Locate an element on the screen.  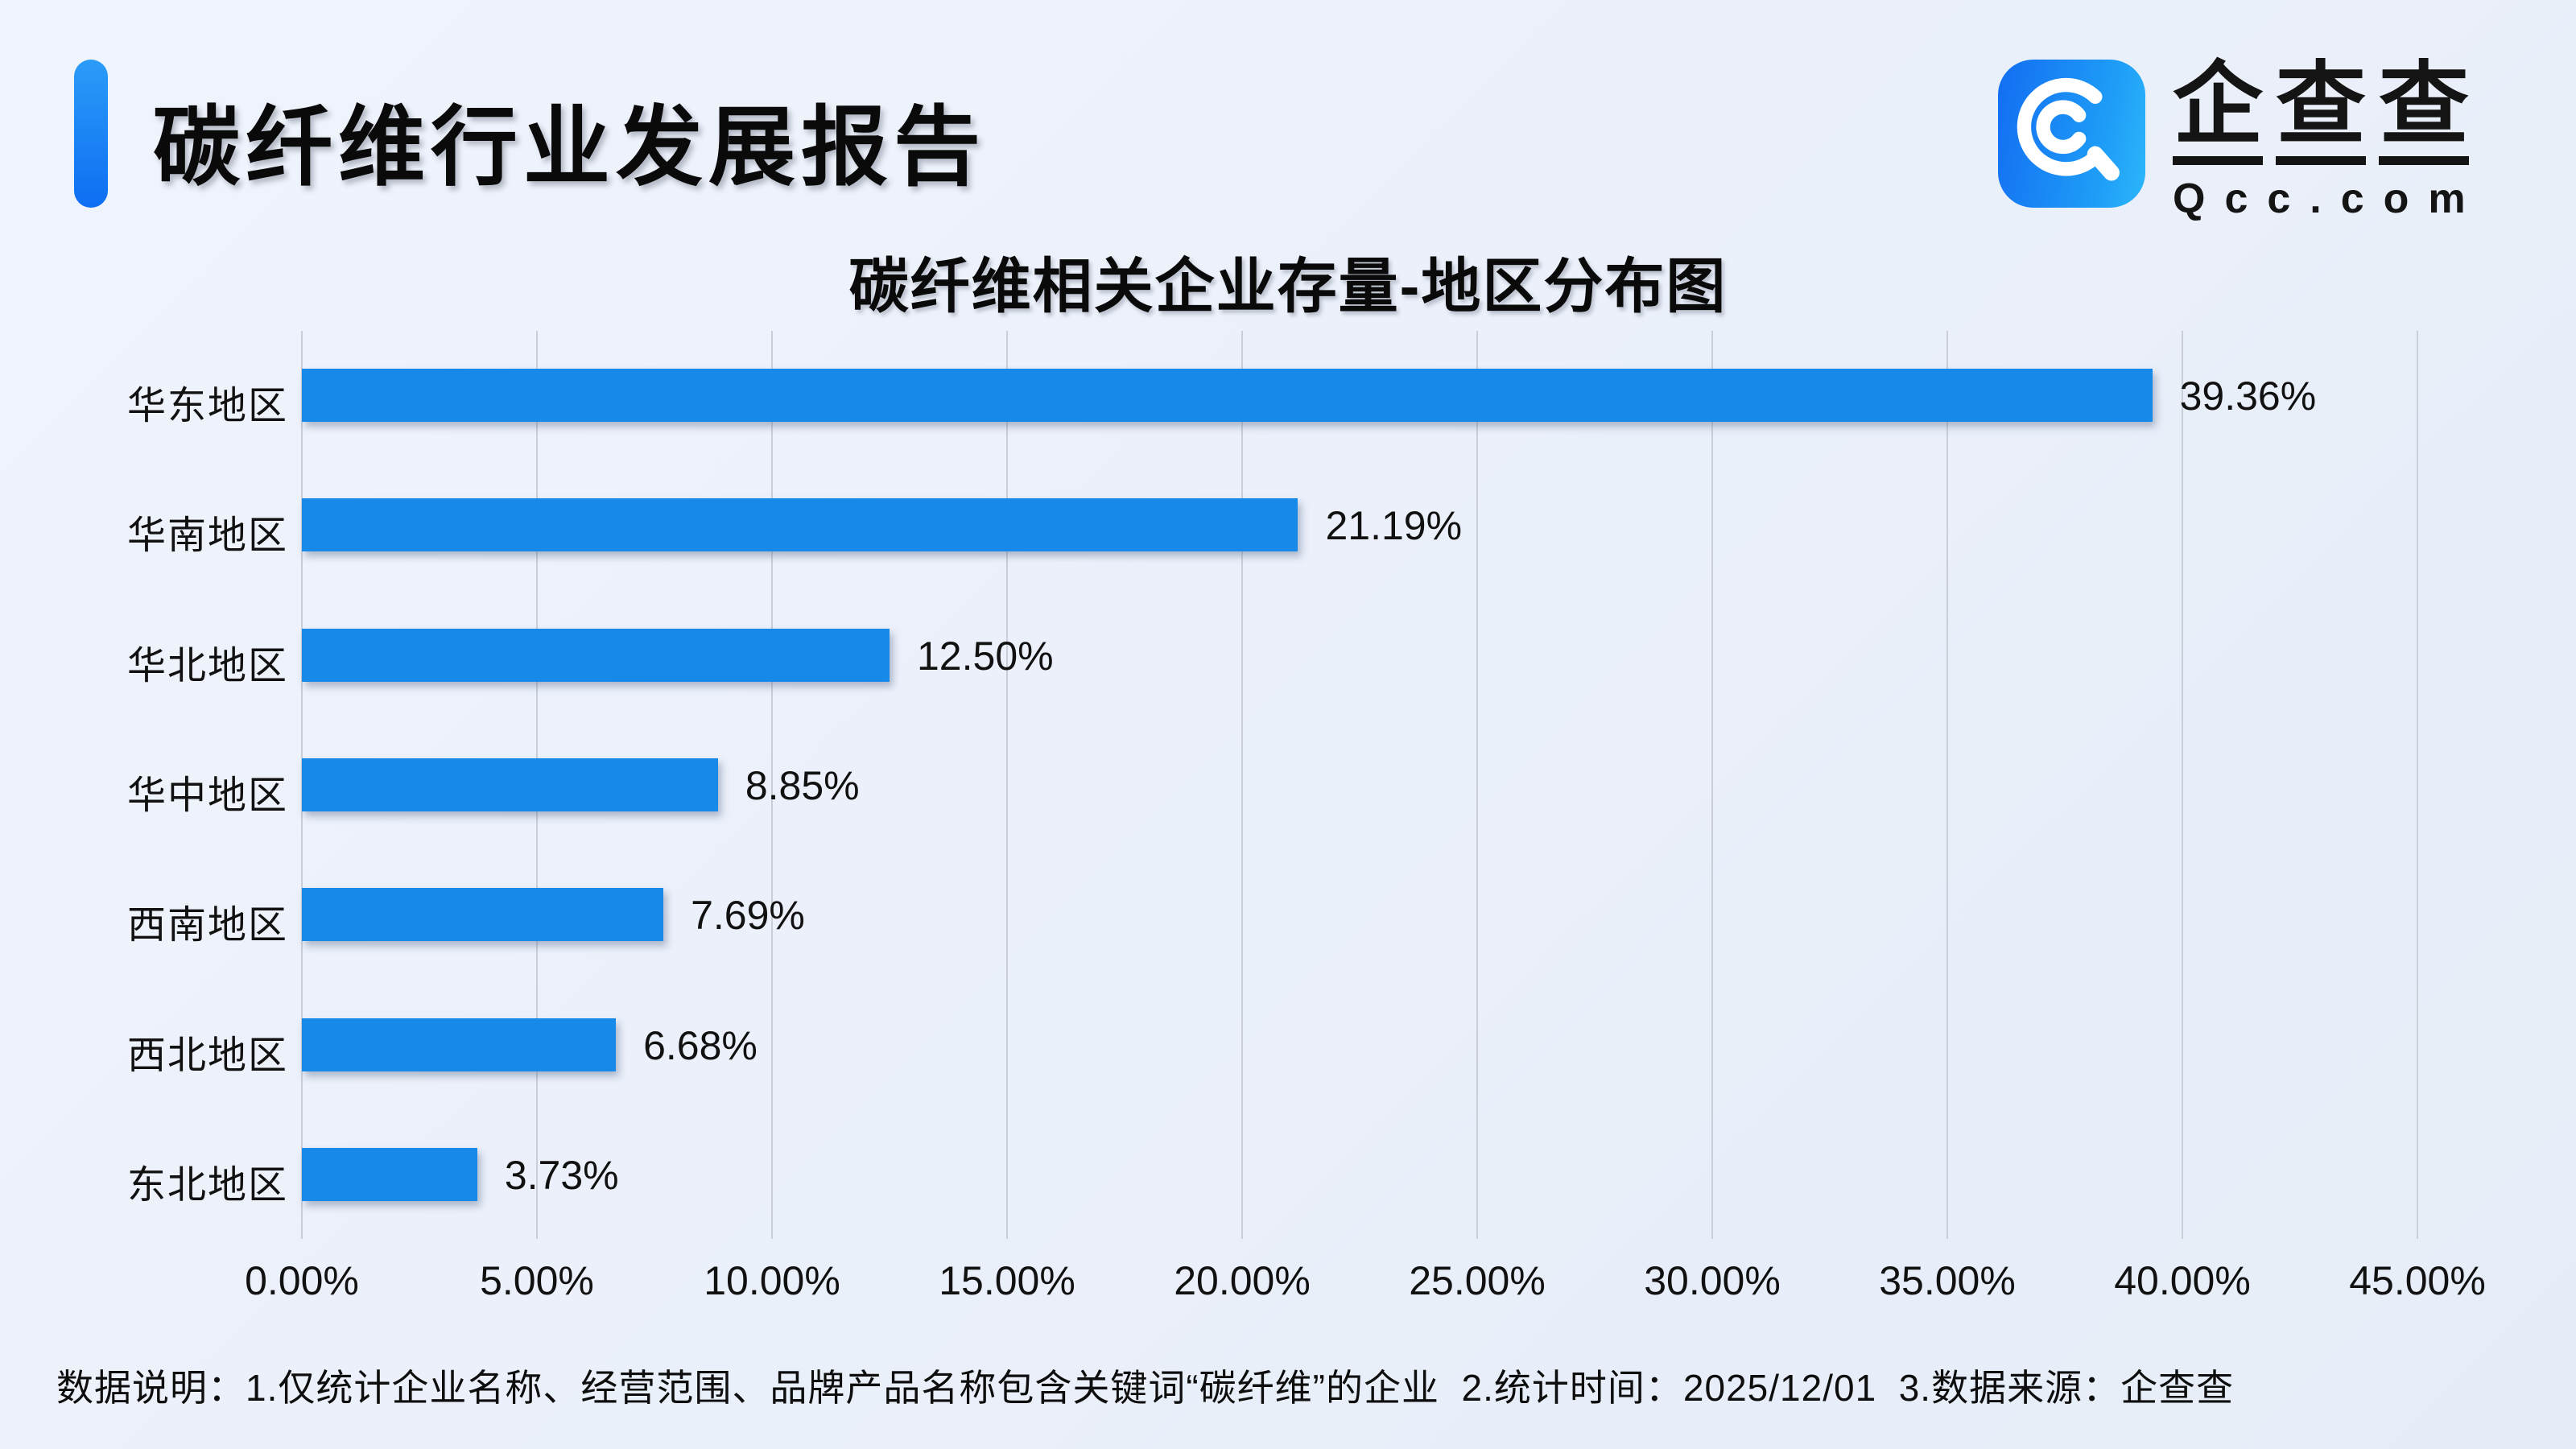
category-label: 西北地区 is located at coordinates (207, 1055).